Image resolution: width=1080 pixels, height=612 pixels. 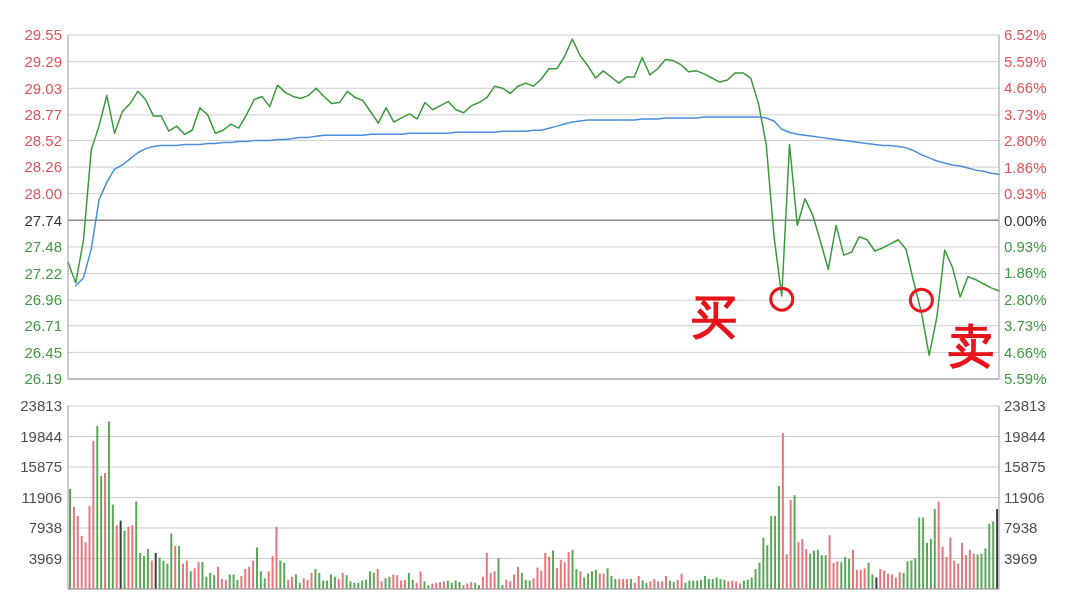 What do you see at coordinates (43, 379) in the screenshot?
I see `y-tick-label: 26.19` at bounding box center [43, 379].